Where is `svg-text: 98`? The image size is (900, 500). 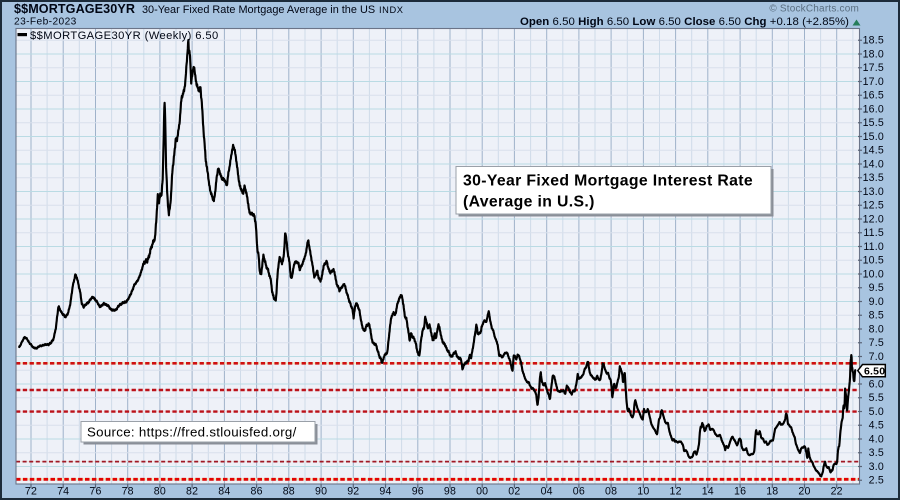
svg-text: 98 is located at coordinates (450, 492).